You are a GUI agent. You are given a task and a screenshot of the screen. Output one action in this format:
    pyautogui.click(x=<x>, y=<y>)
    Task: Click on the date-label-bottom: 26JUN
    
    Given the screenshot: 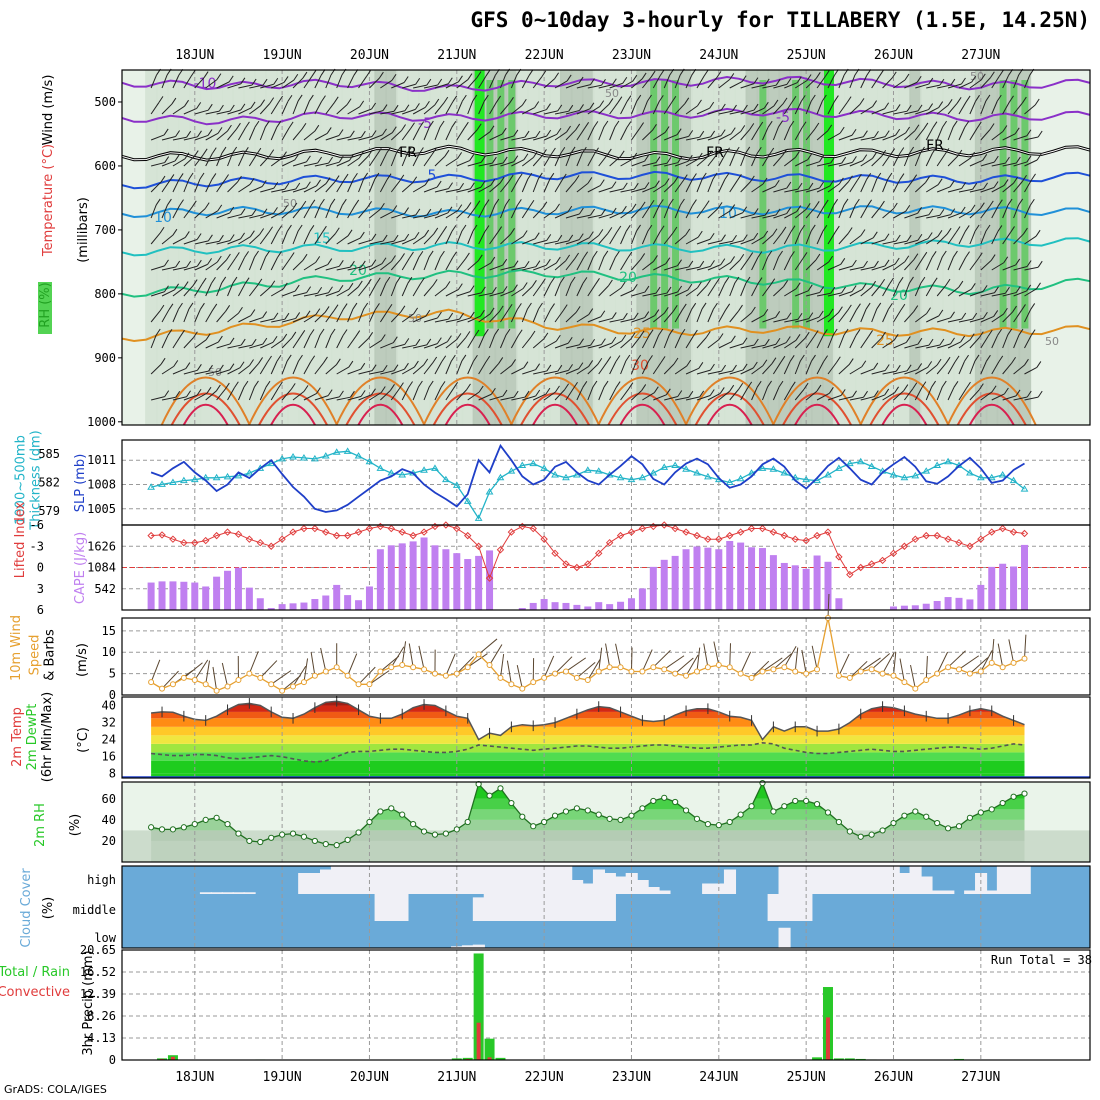 What is the action you would take?
    pyautogui.click(x=893, y=1077)
    